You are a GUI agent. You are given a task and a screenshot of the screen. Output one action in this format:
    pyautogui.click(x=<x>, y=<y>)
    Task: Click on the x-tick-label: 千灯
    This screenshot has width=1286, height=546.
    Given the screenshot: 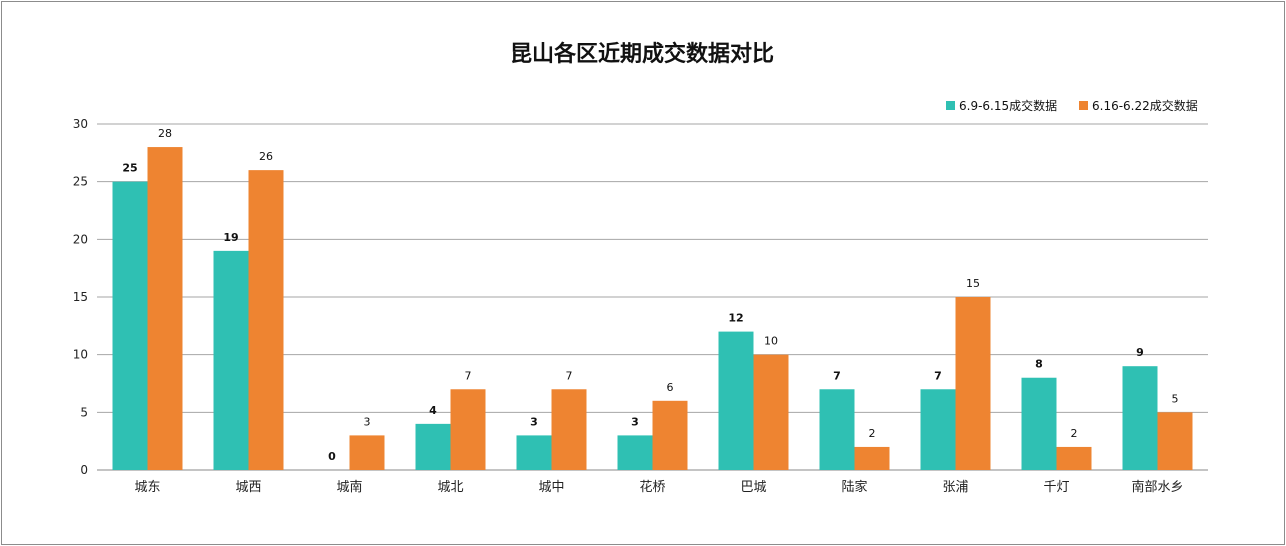 What is the action you would take?
    pyautogui.click(x=1056, y=487)
    